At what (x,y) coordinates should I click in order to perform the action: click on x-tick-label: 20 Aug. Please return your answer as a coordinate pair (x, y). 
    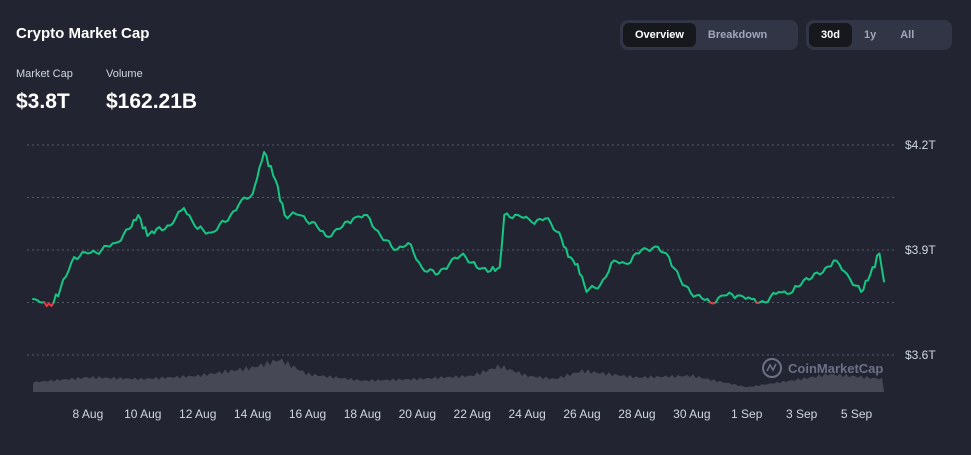
    Looking at the image, I should click on (417, 414).